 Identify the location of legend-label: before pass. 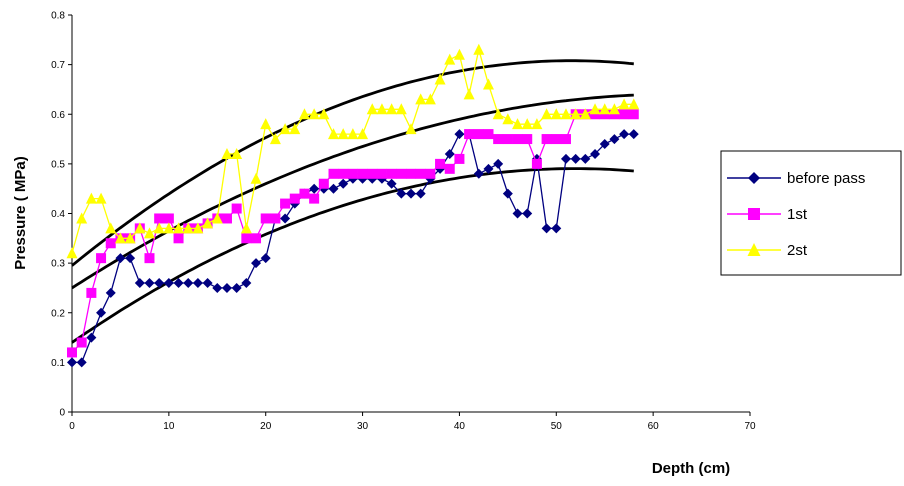
(826, 178).